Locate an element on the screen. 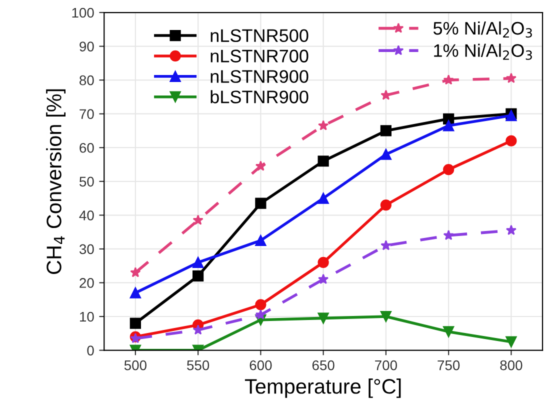  y-tick-label: 20 is located at coordinates (87, 283).